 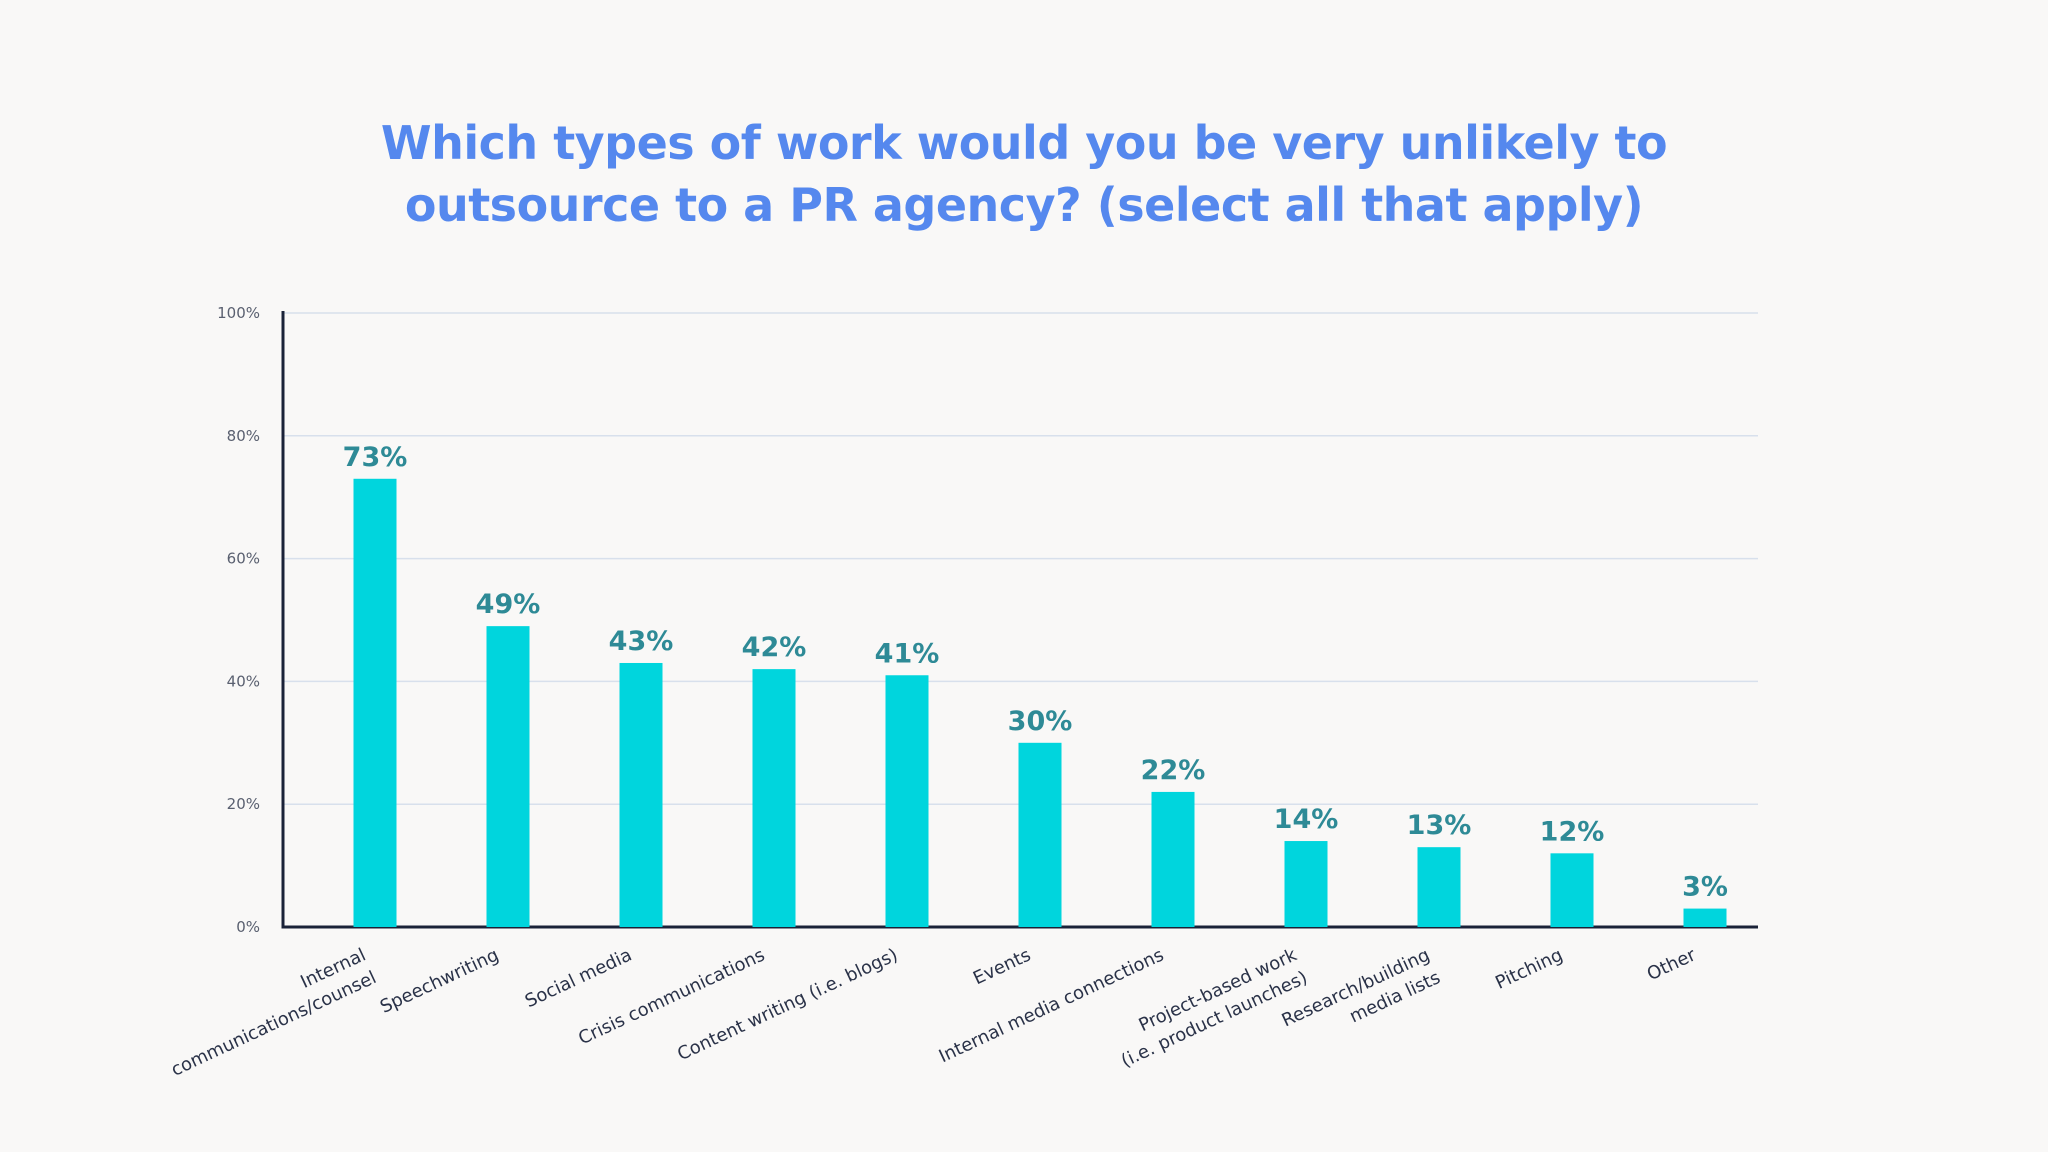 I want to click on x-tick-label: Research/buildingmedia lists, so click(x=1361, y=999).